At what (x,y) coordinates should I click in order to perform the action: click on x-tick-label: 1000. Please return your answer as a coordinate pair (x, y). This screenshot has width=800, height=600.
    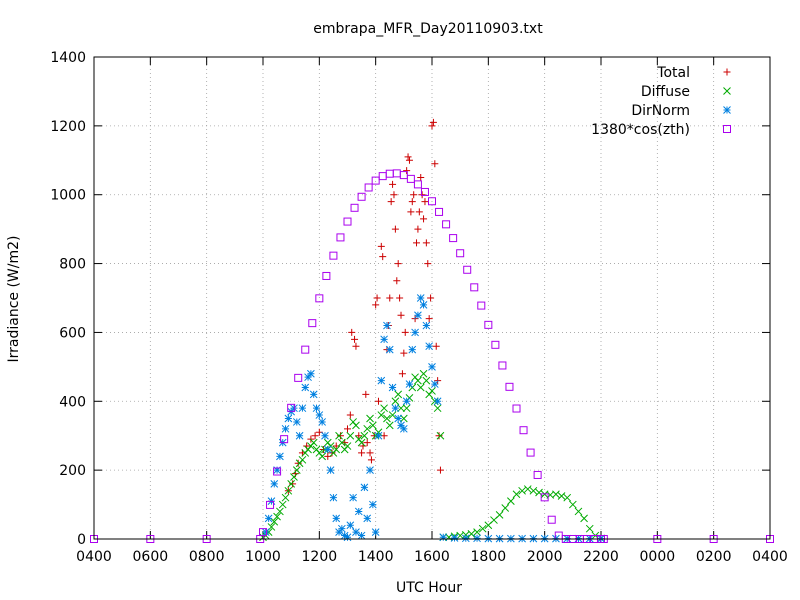
    Looking at the image, I should click on (263, 557).